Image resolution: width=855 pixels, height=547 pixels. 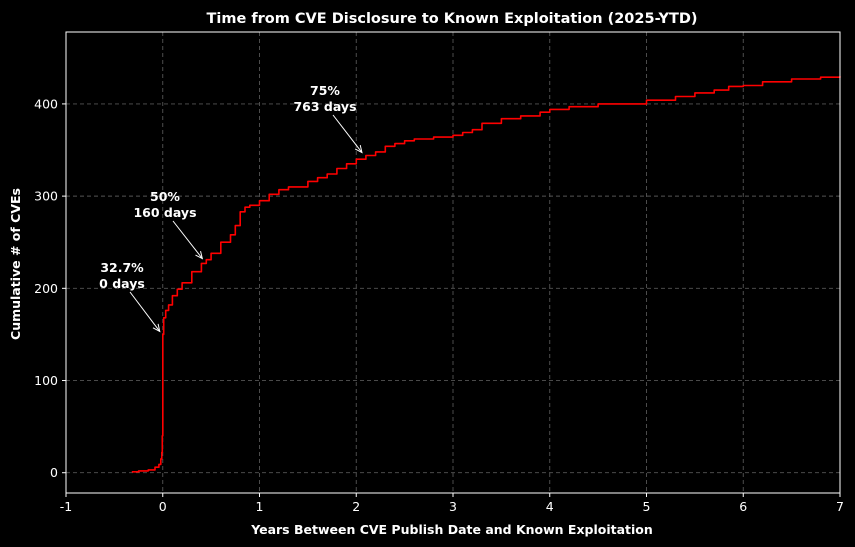 I want to click on annotation-percent: 50%, so click(x=165, y=196).